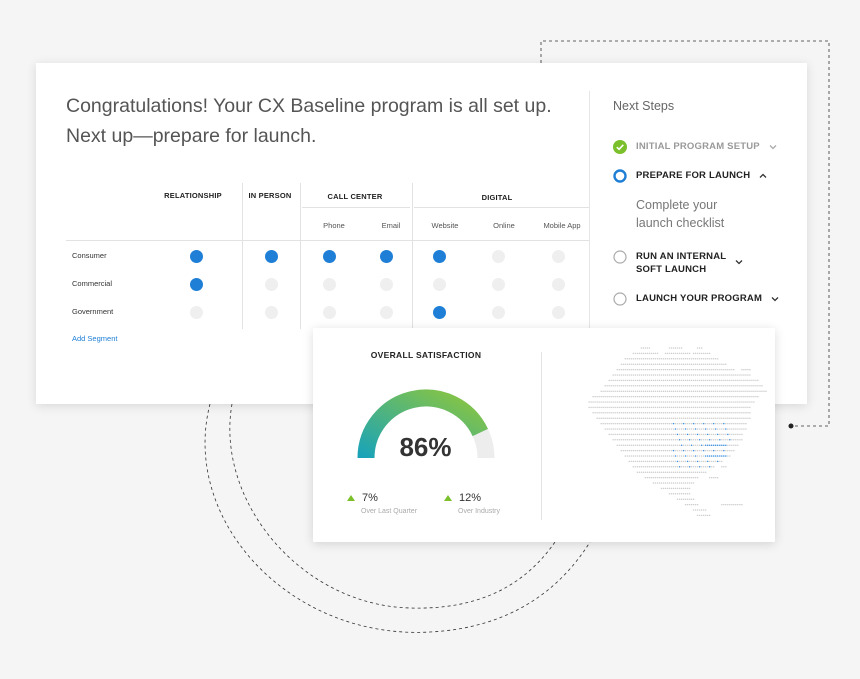  What do you see at coordinates (696, 299) in the screenshot?
I see `step-launch-your-program: LAUNCH YOUR PROGRAM` at bounding box center [696, 299].